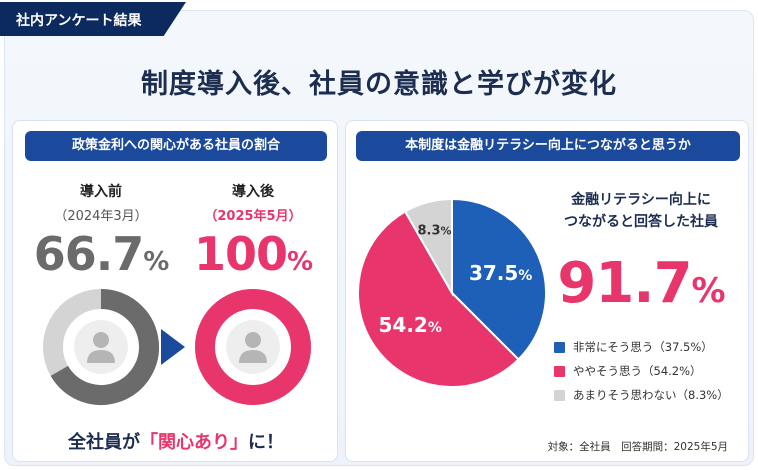  I want to click on survey-tag: 社内アンケート結果, so click(93, 19).